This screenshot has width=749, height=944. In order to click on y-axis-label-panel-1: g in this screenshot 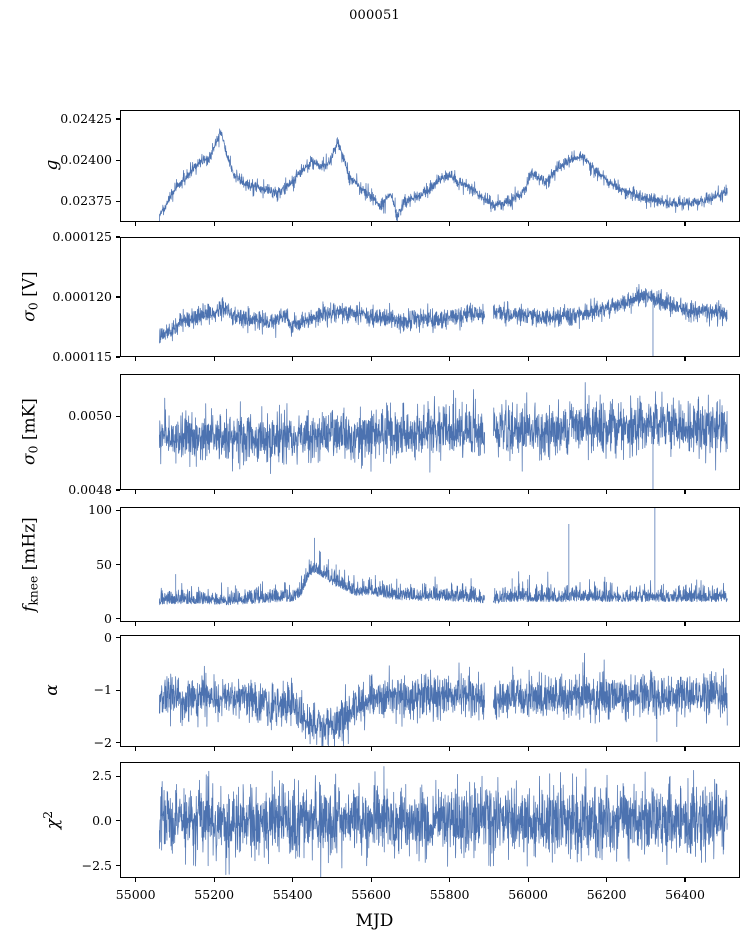, I will do `click(52, 165)`.